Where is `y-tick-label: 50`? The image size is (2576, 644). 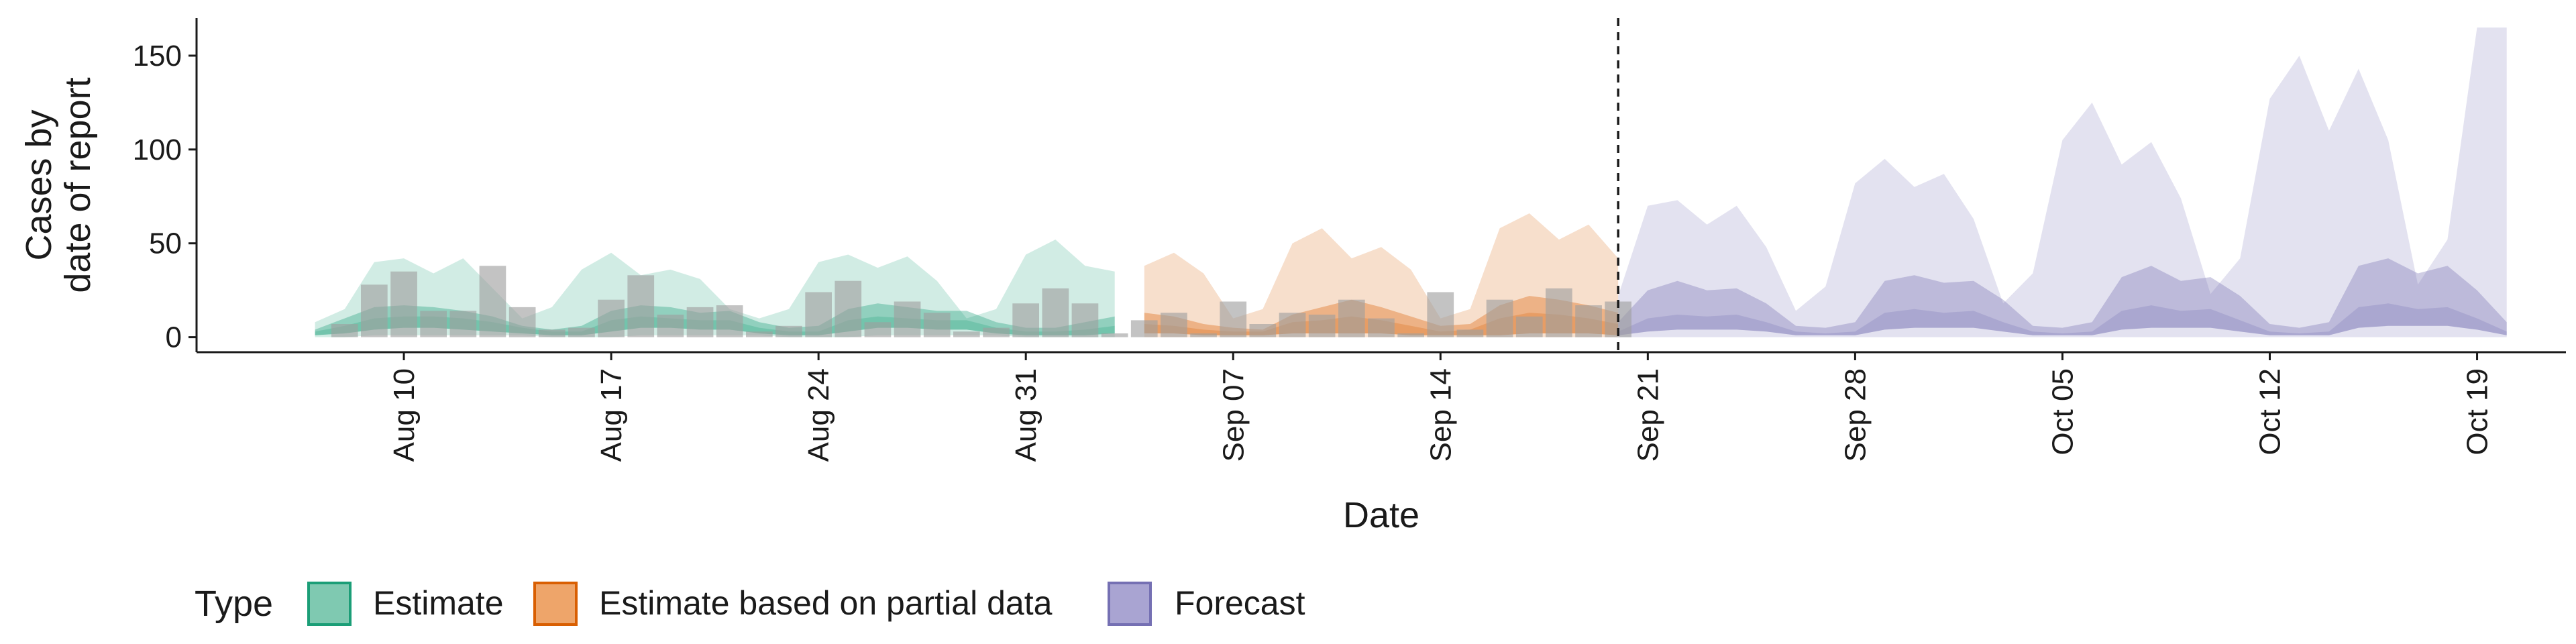
y-tick-label: 50 is located at coordinates (165, 243).